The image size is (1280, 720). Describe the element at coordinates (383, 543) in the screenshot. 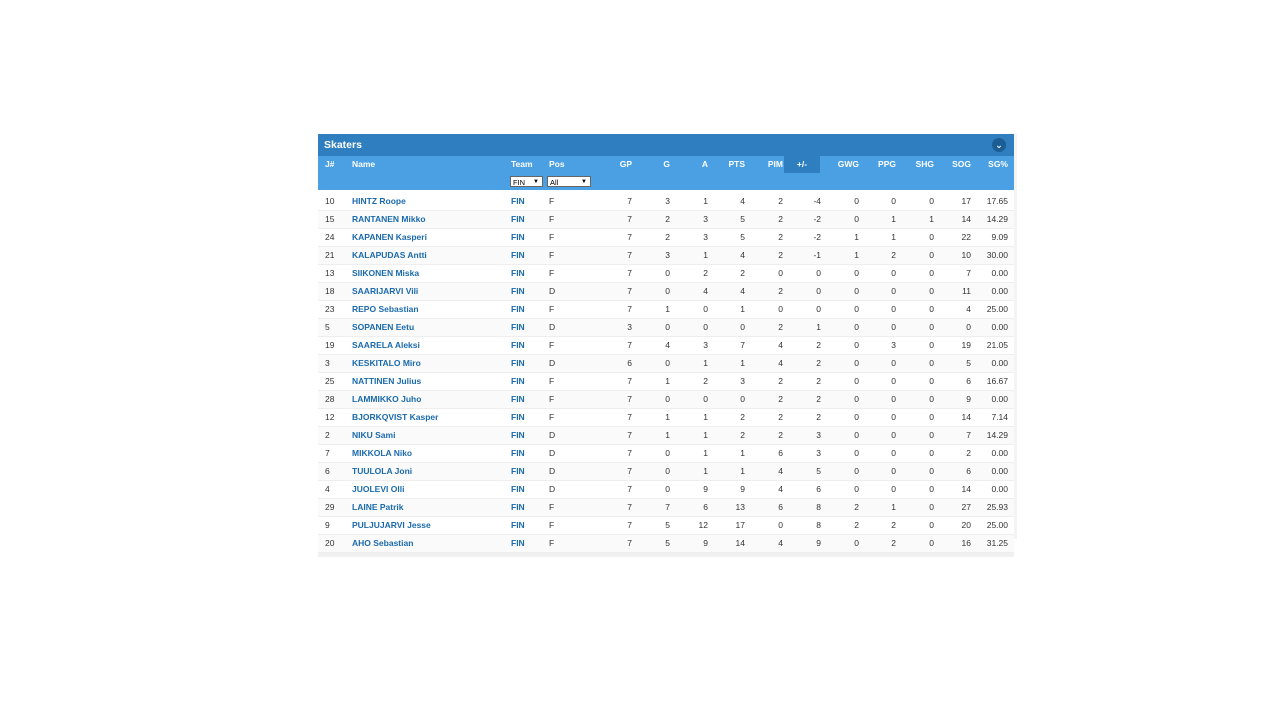

I see `player-name-link: AHO Sebastian` at that location.